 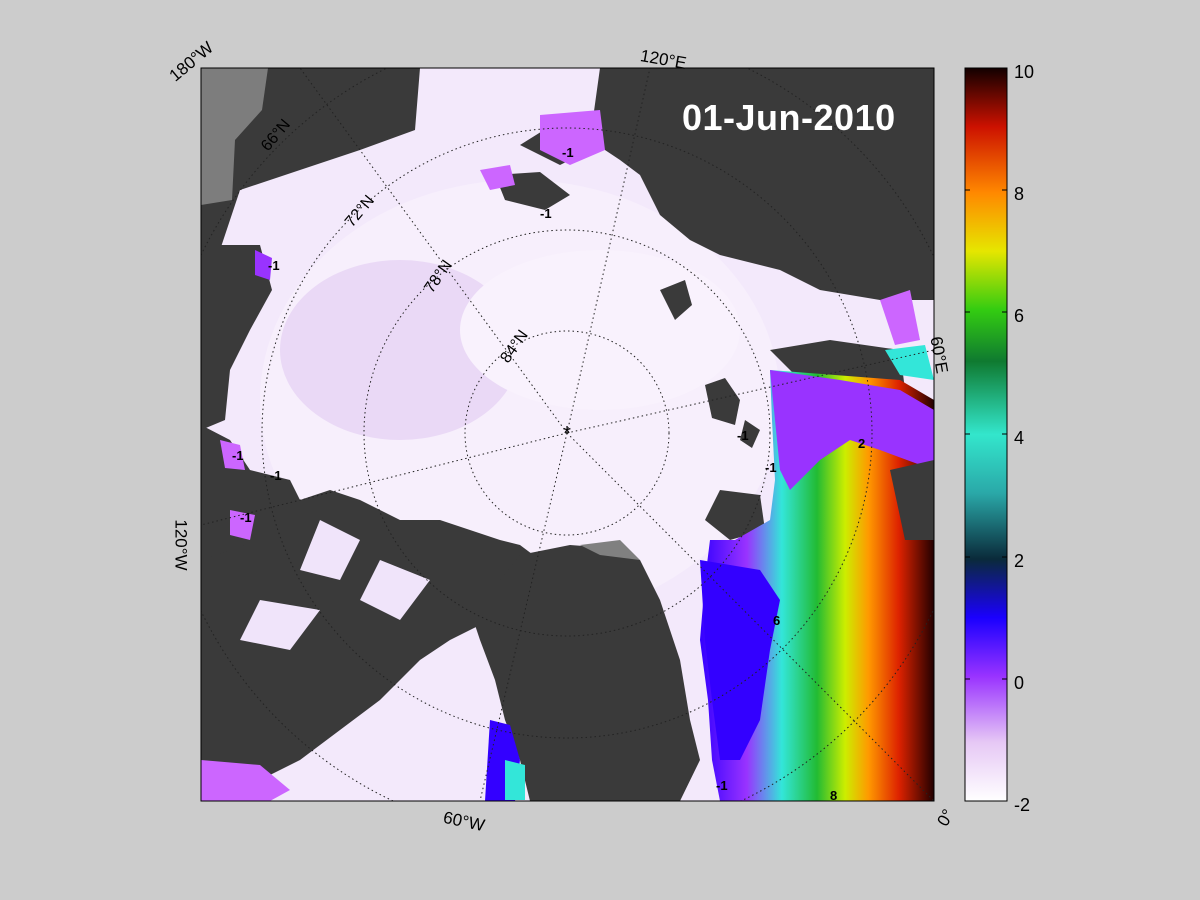 What do you see at coordinates (236, 337) in the screenshot?
I see `land-alaska` at bounding box center [236, 337].